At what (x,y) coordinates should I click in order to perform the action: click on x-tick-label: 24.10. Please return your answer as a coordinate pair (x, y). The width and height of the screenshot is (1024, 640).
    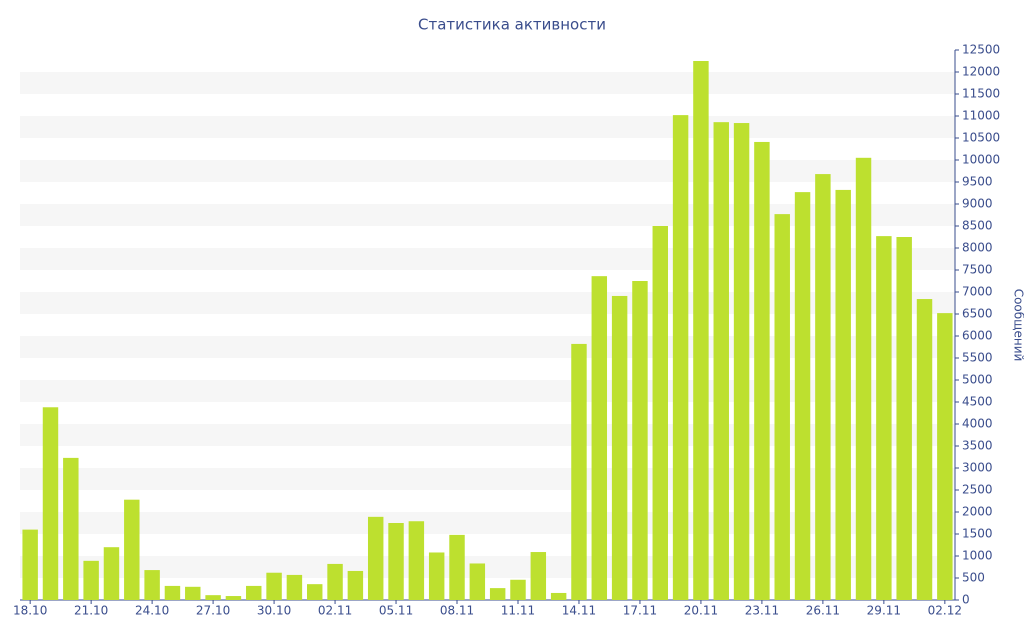
    Looking at the image, I should click on (152, 611).